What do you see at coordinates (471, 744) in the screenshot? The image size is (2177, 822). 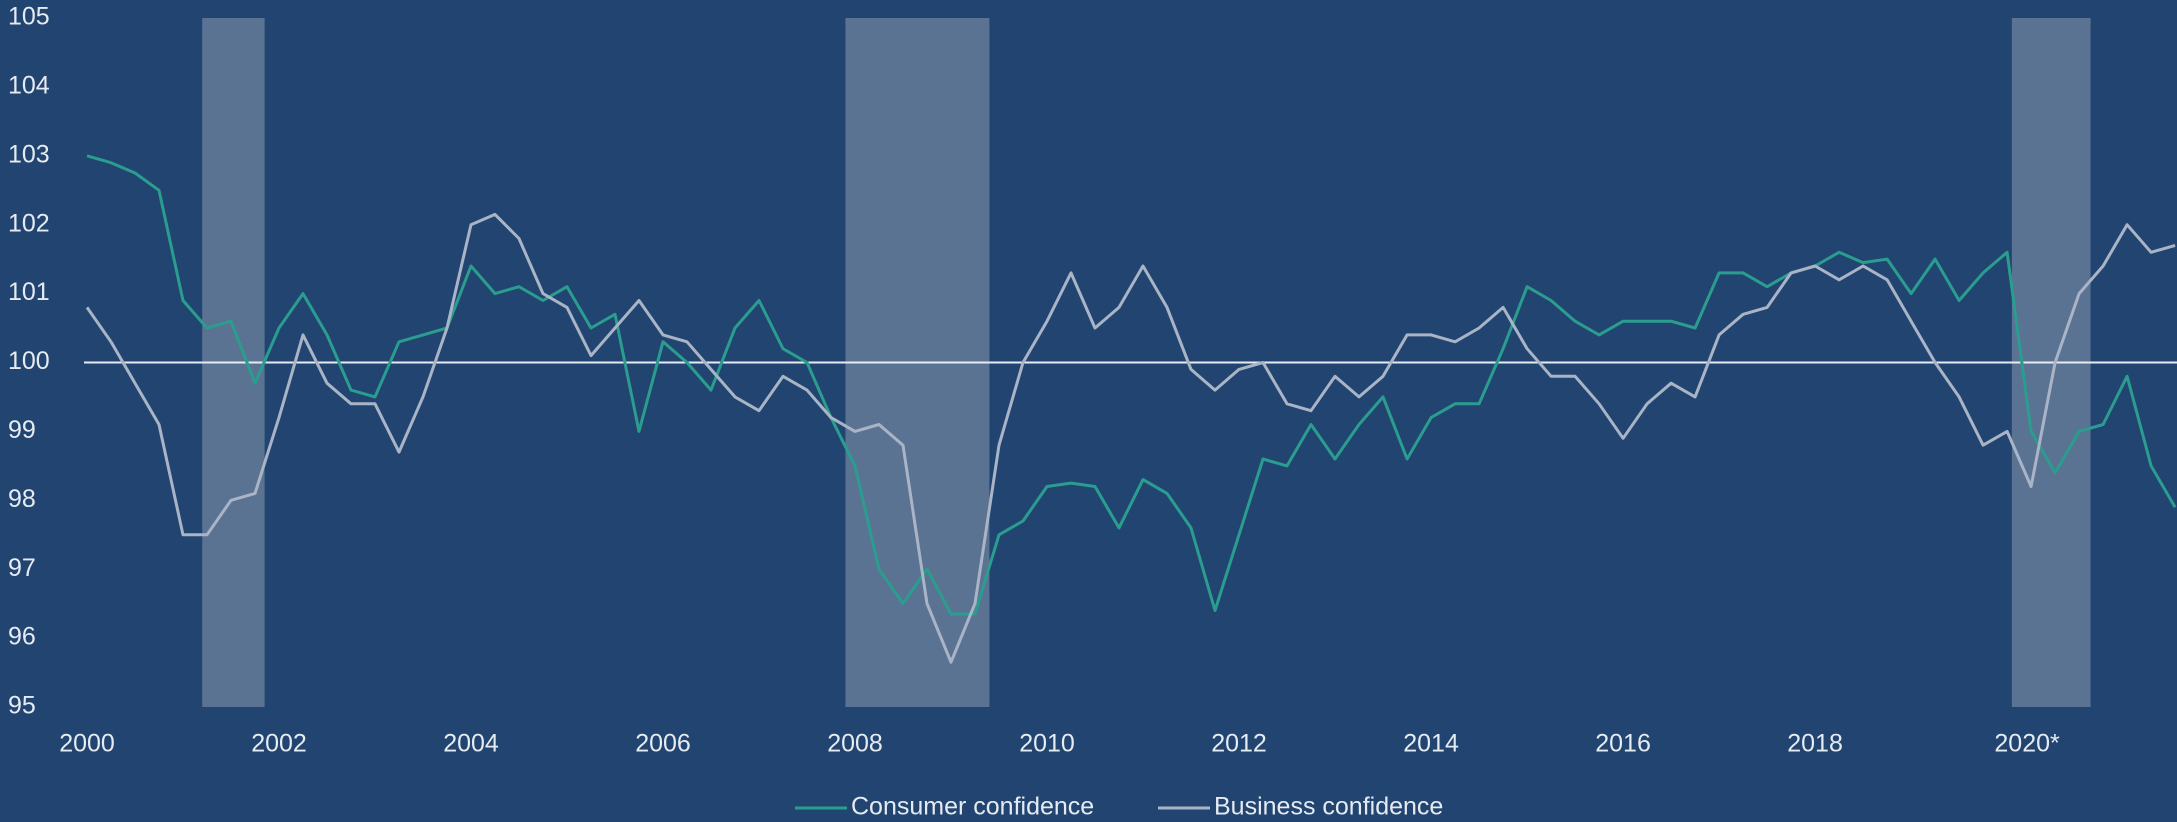 I see `x-tick-label: 2004` at bounding box center [471, 744].